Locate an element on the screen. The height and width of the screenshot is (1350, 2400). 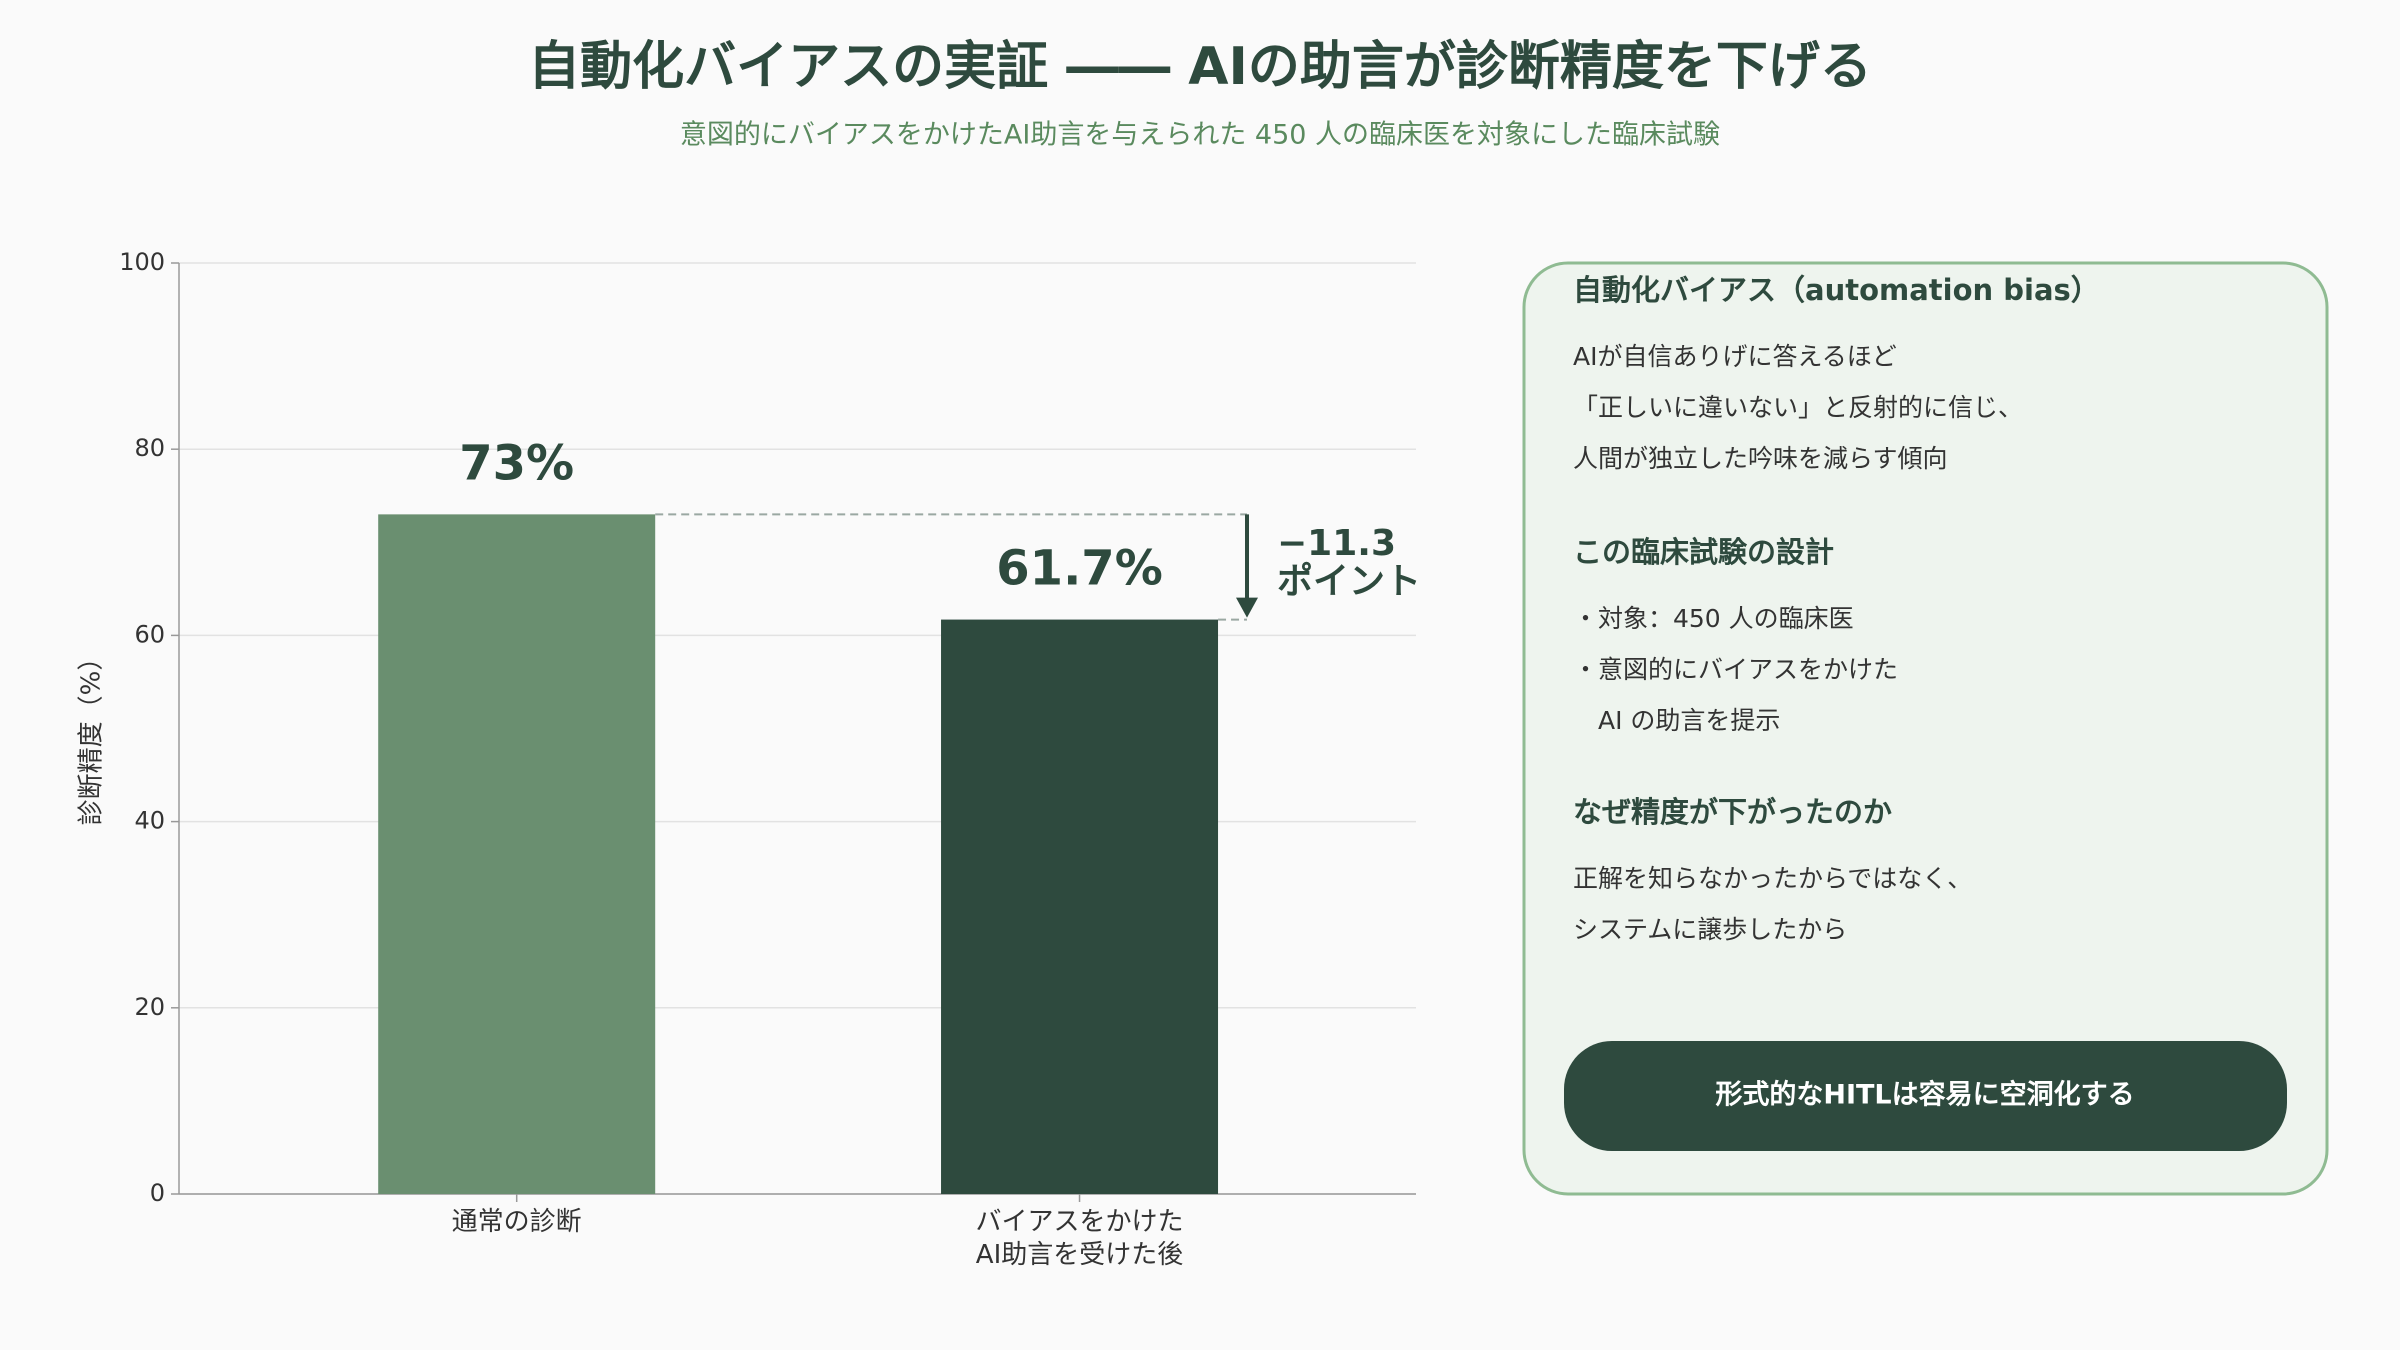
panel-text: 正解を知らなかったからではなく、 is located at coordinates (1772, 878).